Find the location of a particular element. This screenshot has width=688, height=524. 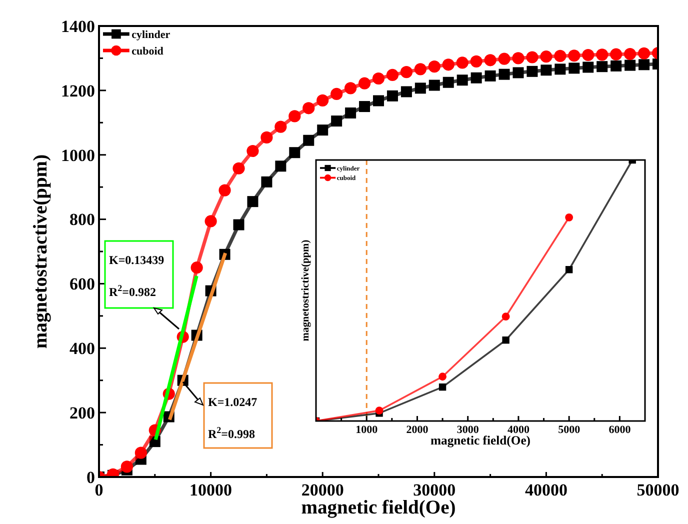

x-tick-label: 4000 is located at coordinates (518, 430).